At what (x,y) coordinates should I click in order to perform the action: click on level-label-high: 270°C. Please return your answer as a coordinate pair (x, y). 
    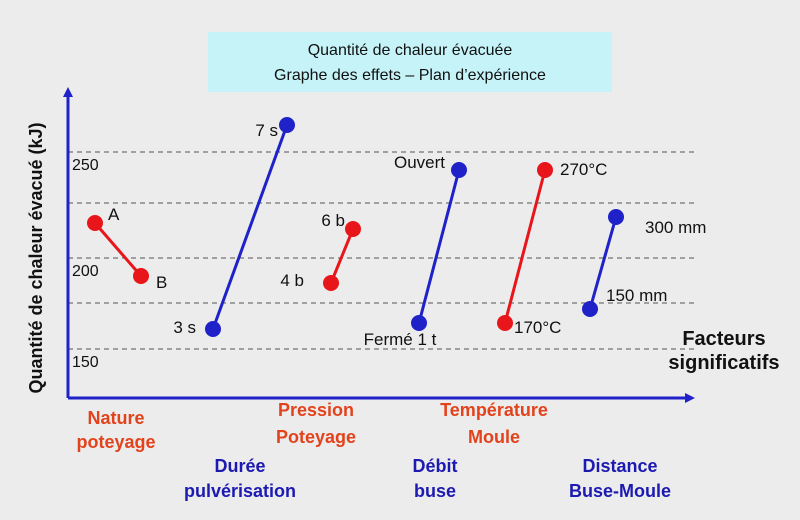
    Looking at the image, I should click on (583, 169).